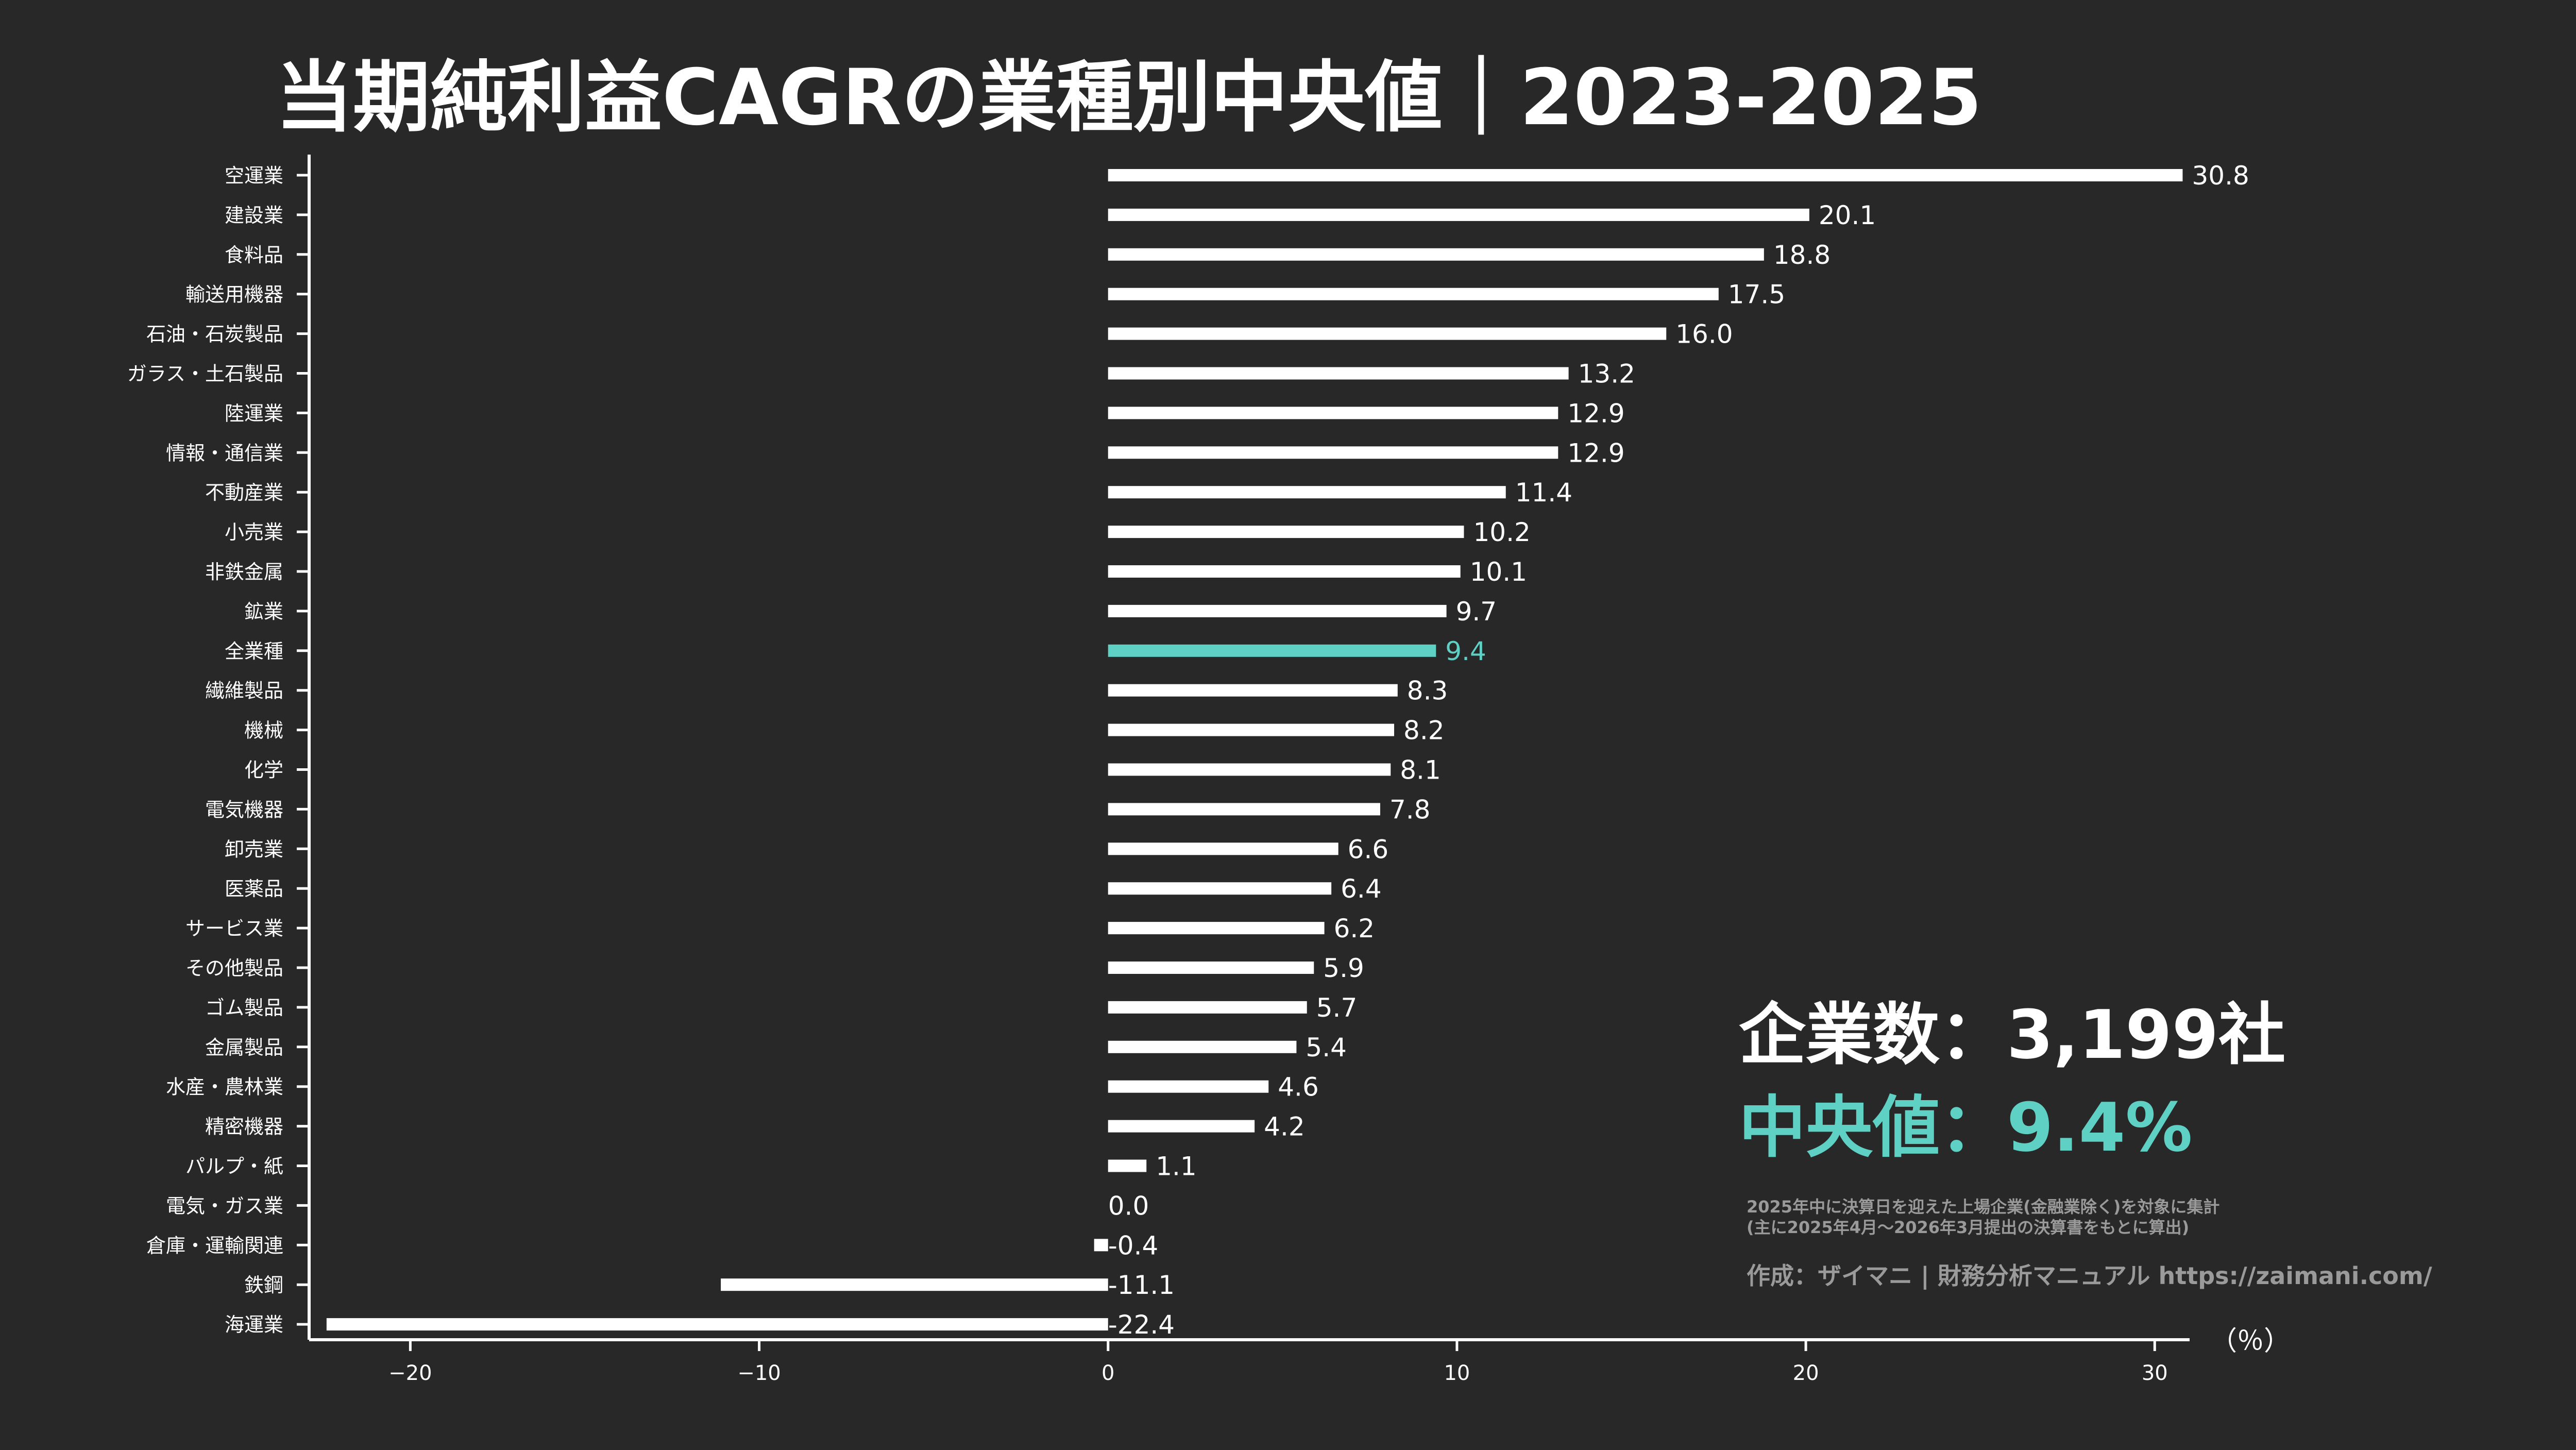  Describe the element at coordinates (410, 1373) in the screenshot. I see `x-tick-label: −20` at that location.